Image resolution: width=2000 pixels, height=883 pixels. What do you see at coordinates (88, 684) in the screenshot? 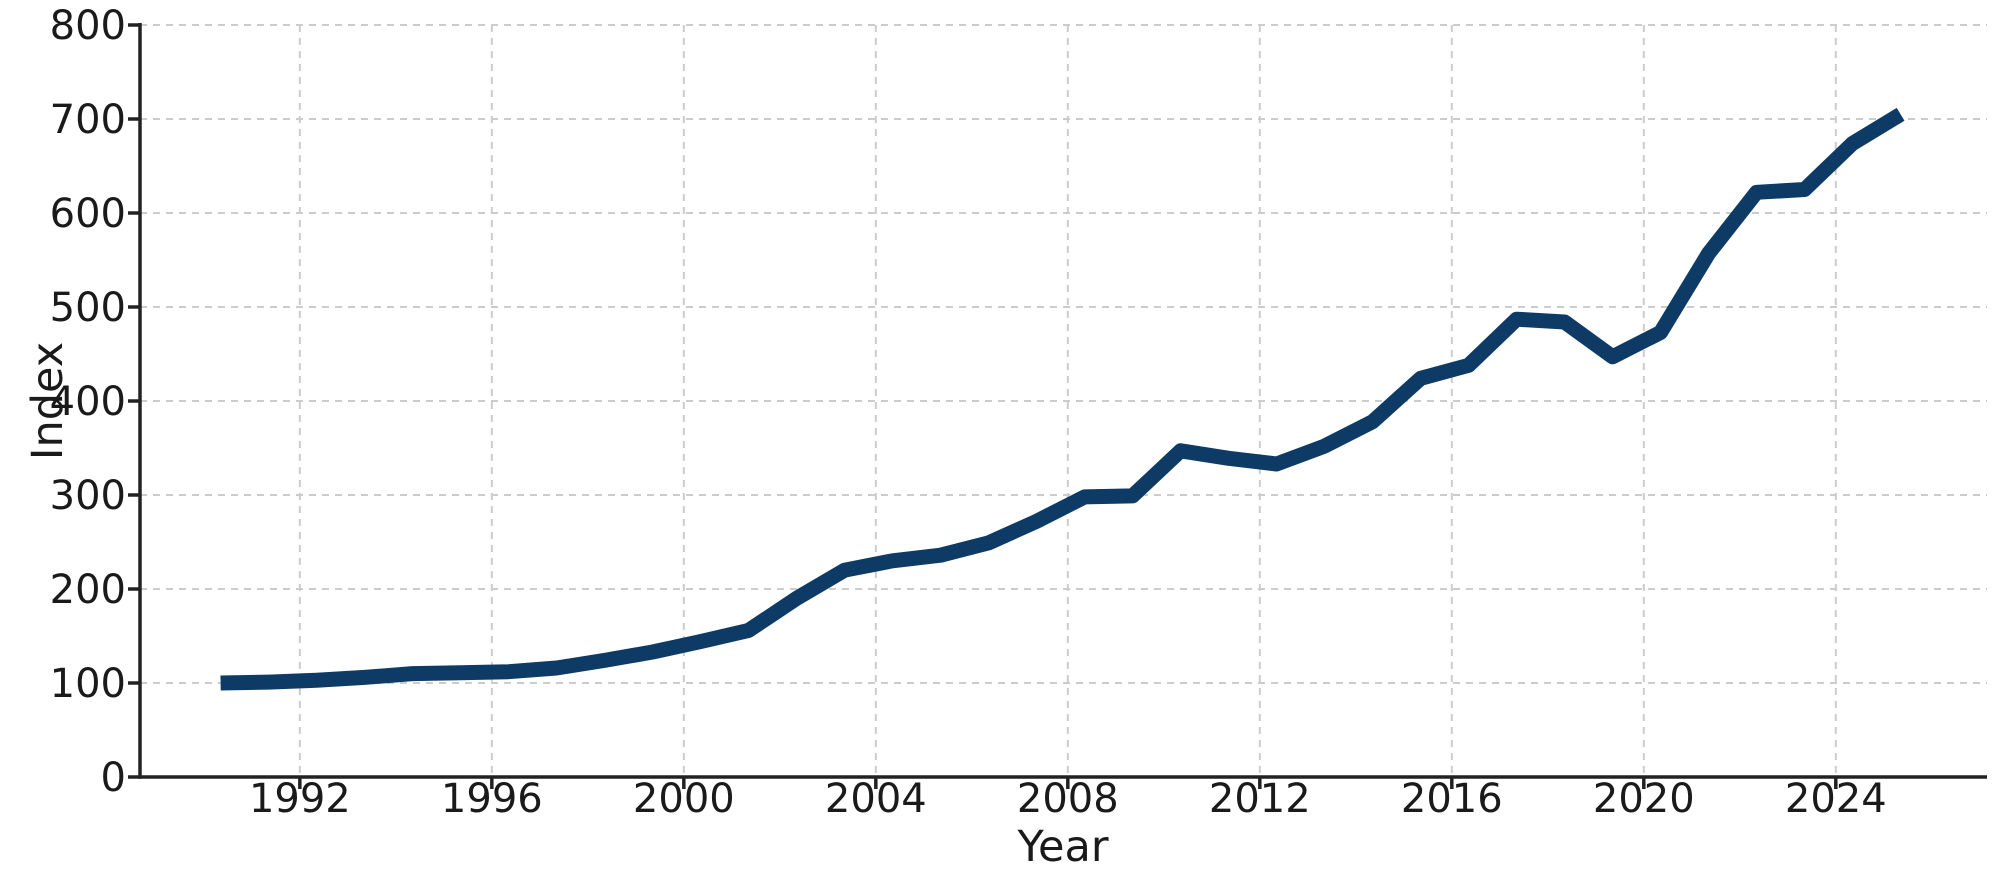
I see `y-tick-label: 100` at bounding box center [88, 684].